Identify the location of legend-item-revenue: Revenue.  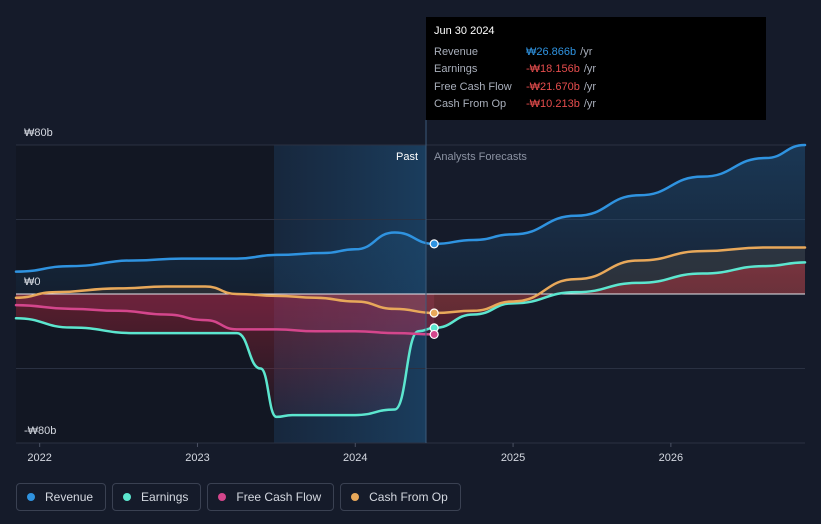
(61, 497).